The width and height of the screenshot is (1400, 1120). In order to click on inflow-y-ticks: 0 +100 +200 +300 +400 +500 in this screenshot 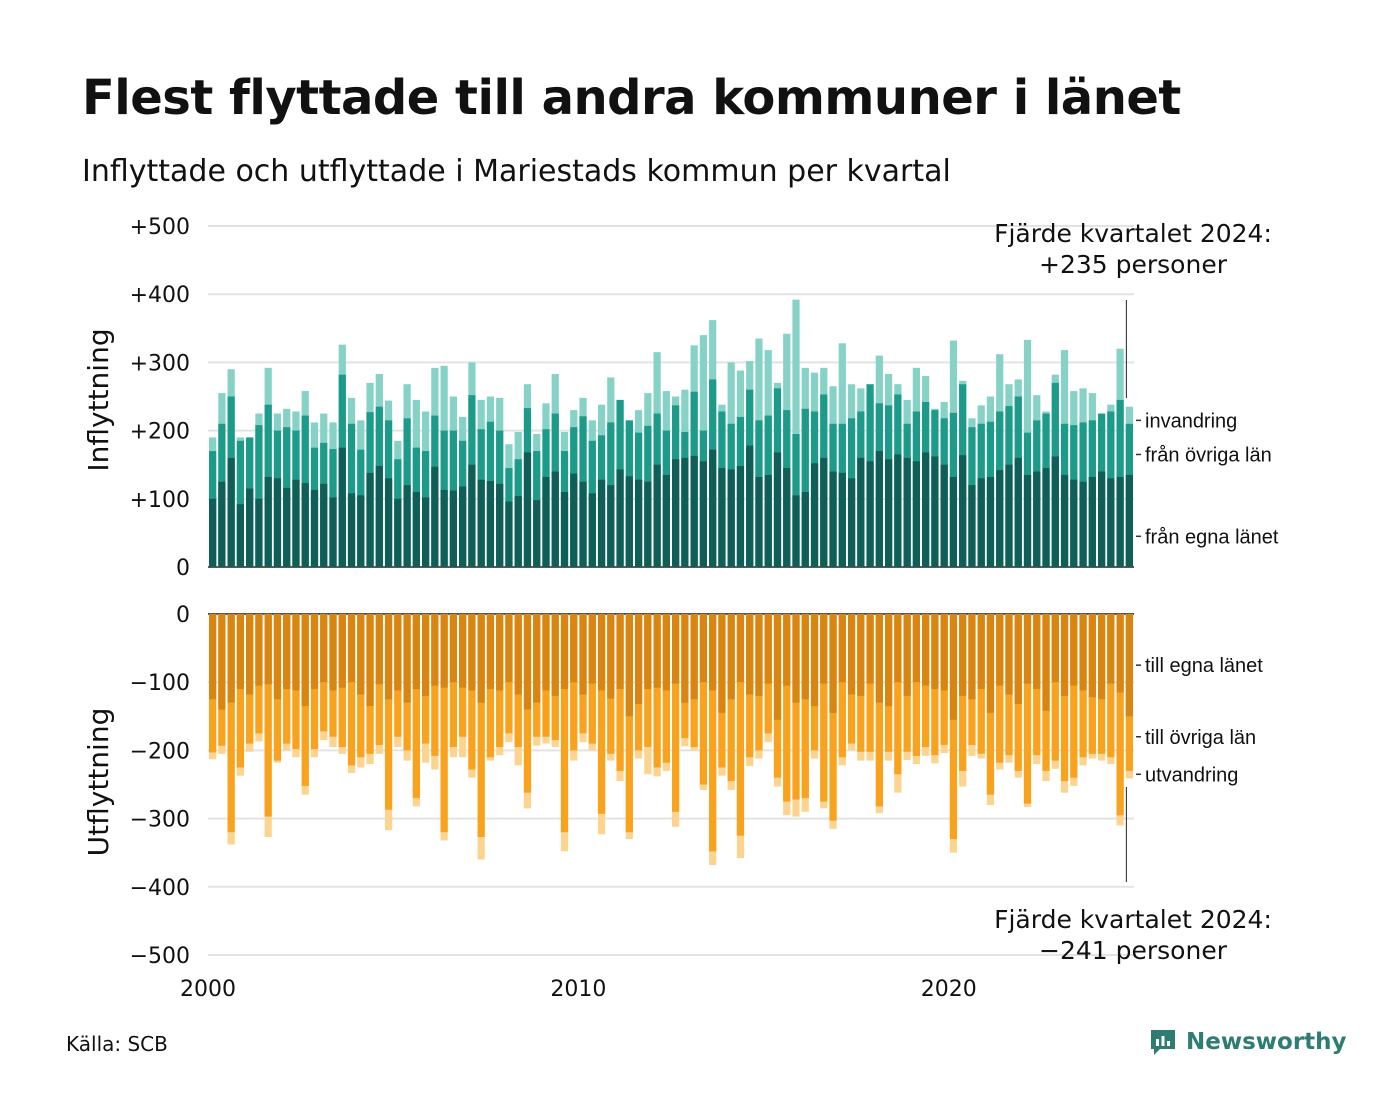, I will do `click(160, 398)`.